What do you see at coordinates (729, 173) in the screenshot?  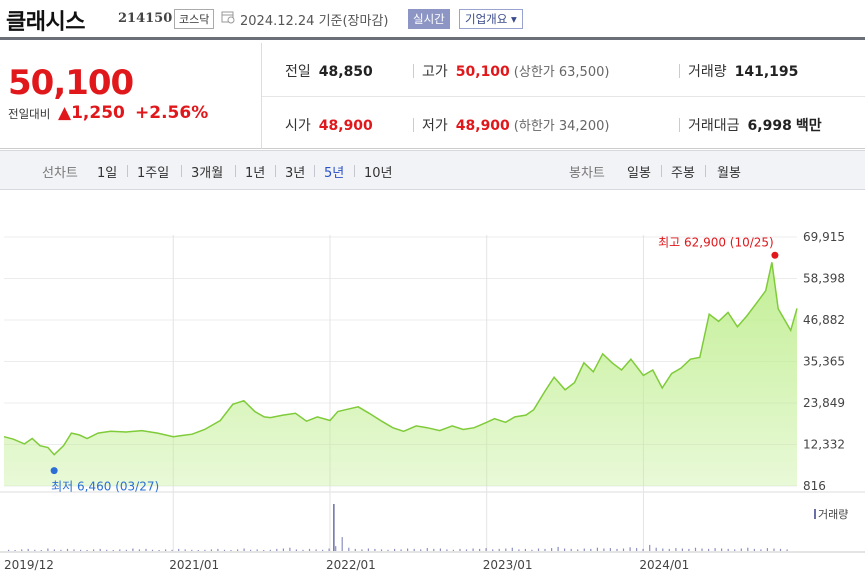 I see `candle-monthly: 월봉` at bounding box center [729, 173].